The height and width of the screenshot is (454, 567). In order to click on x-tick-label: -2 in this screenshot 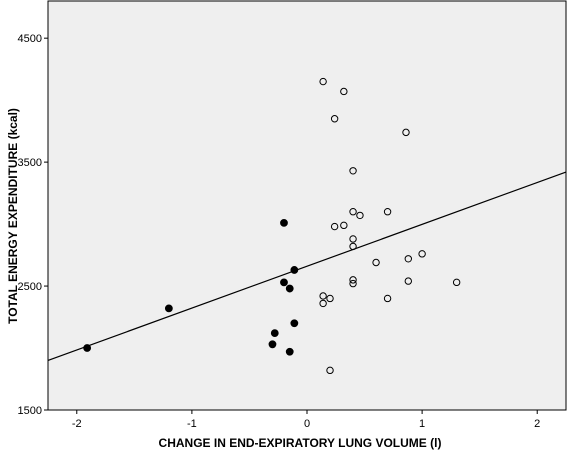, I will do `click(77, 424)`.